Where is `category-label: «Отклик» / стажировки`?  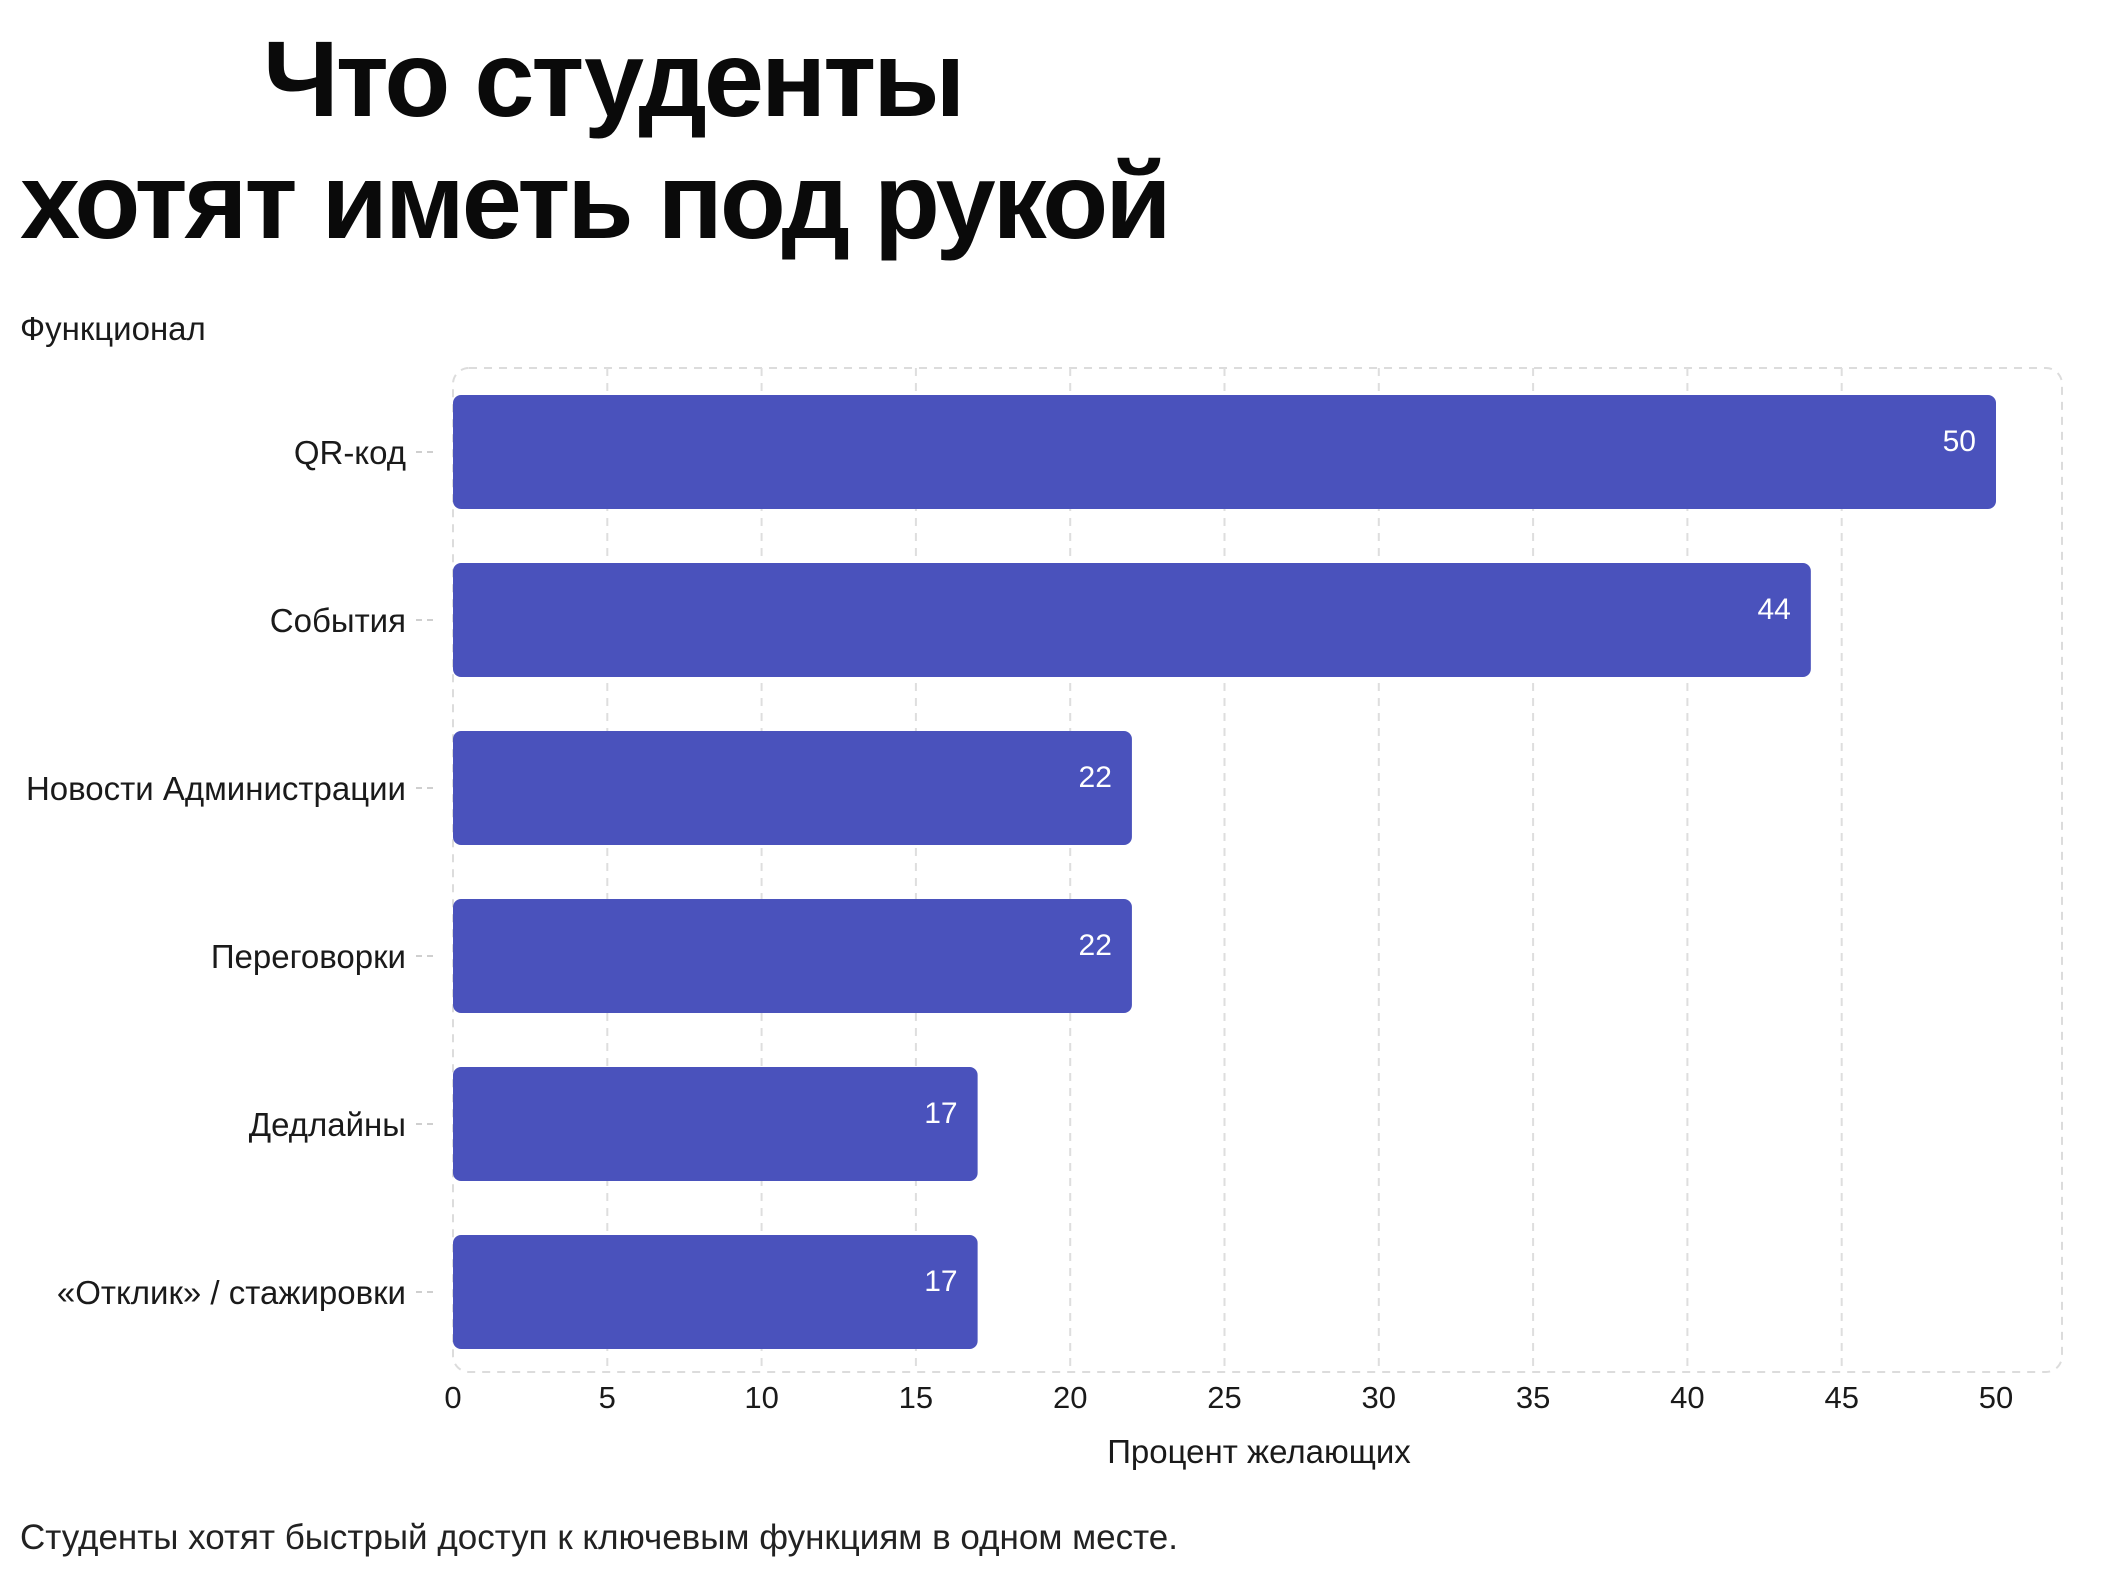
category-label: «Отклик» / стажировки is located at coordinates (231, 1292).